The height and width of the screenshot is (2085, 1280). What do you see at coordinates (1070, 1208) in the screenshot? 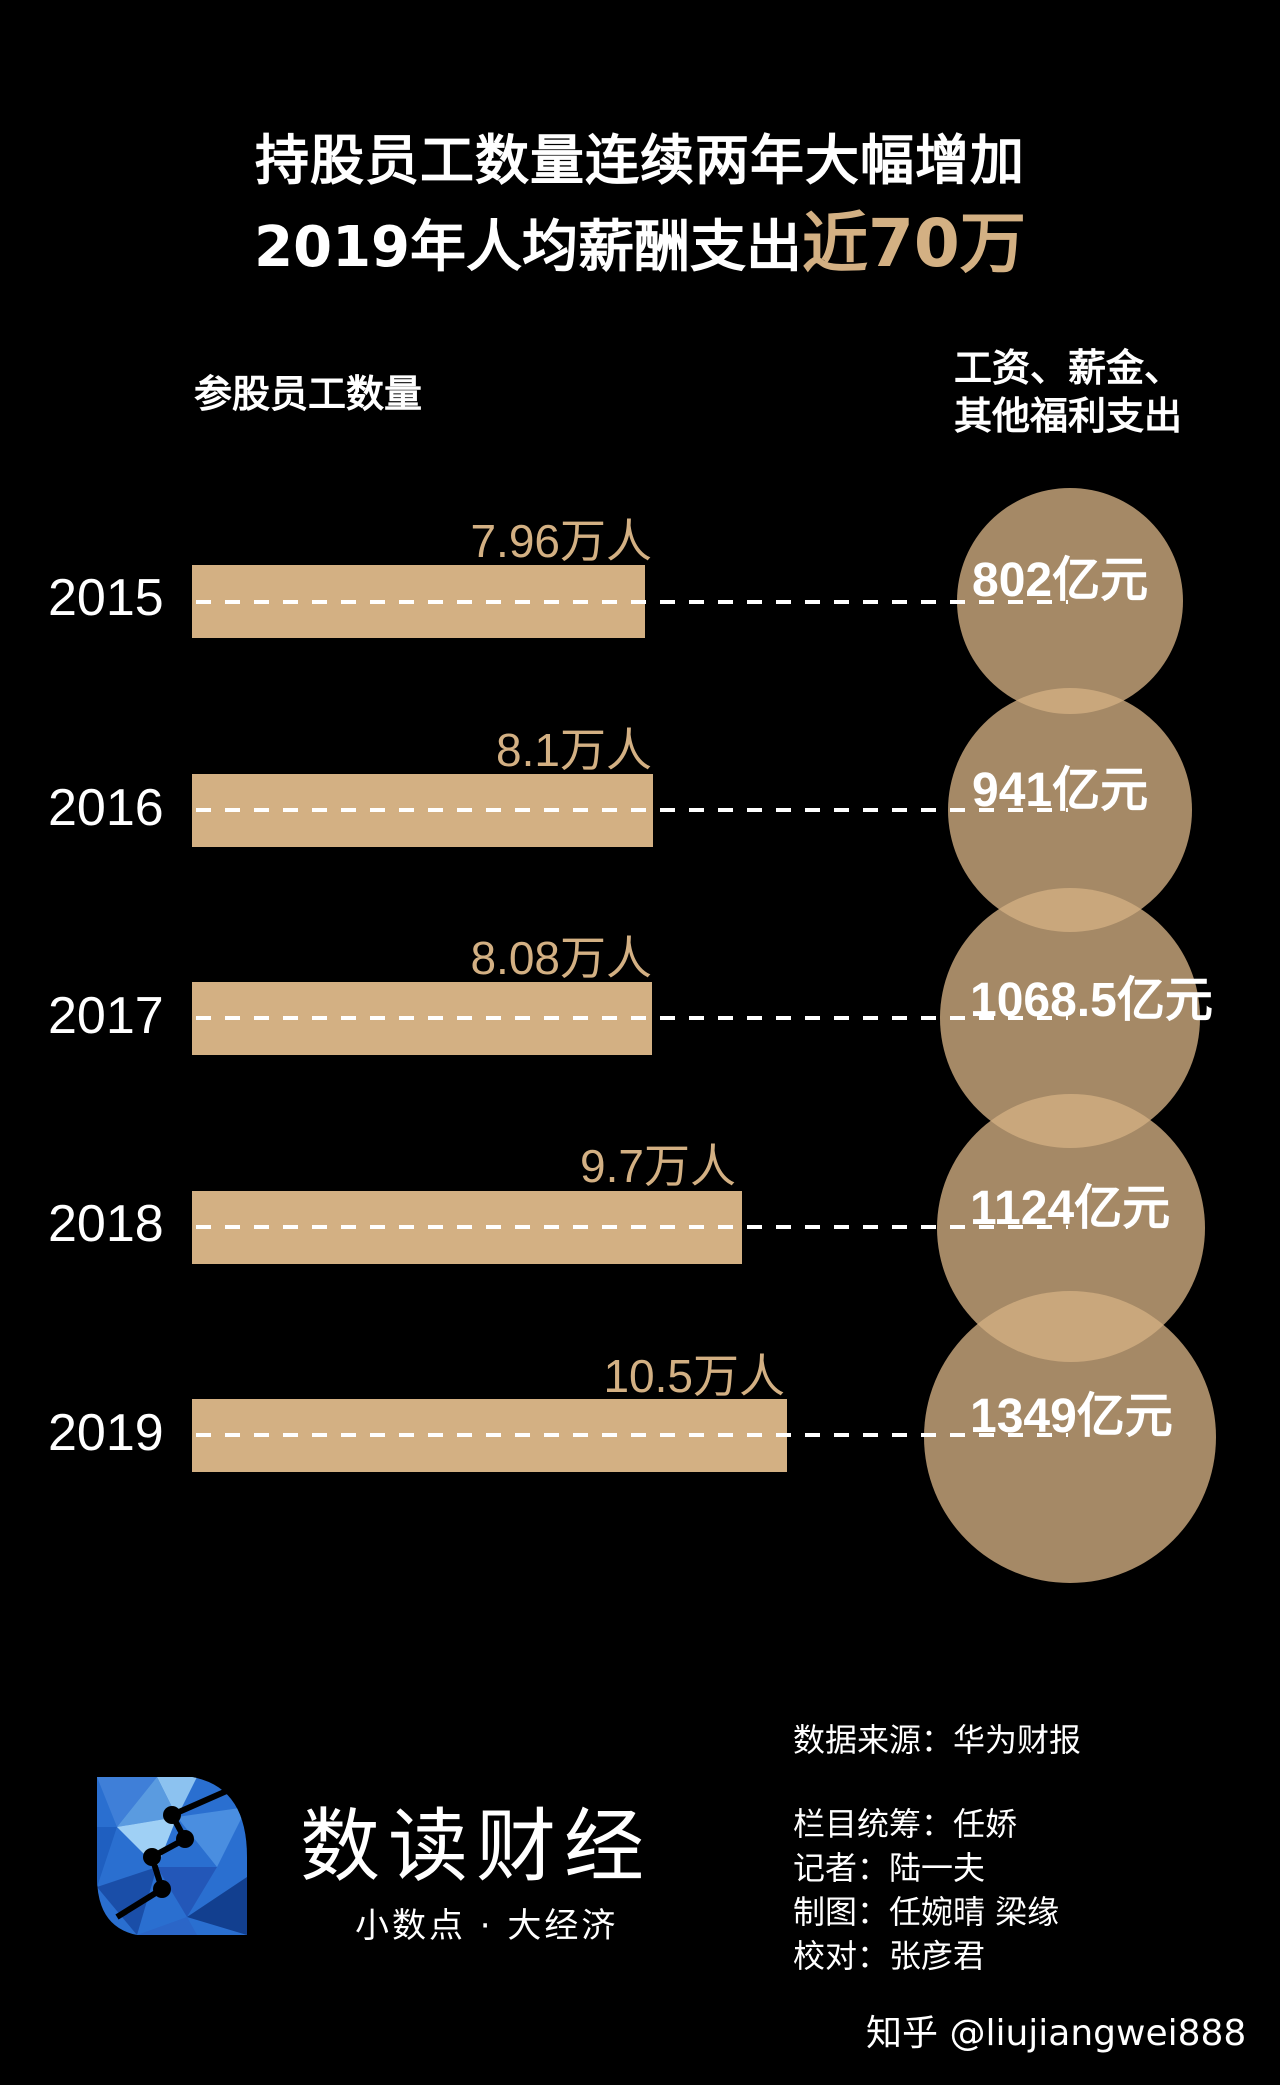
I see `spending-label-2018: 1124亿元` at bounding box center [1070, 1208].